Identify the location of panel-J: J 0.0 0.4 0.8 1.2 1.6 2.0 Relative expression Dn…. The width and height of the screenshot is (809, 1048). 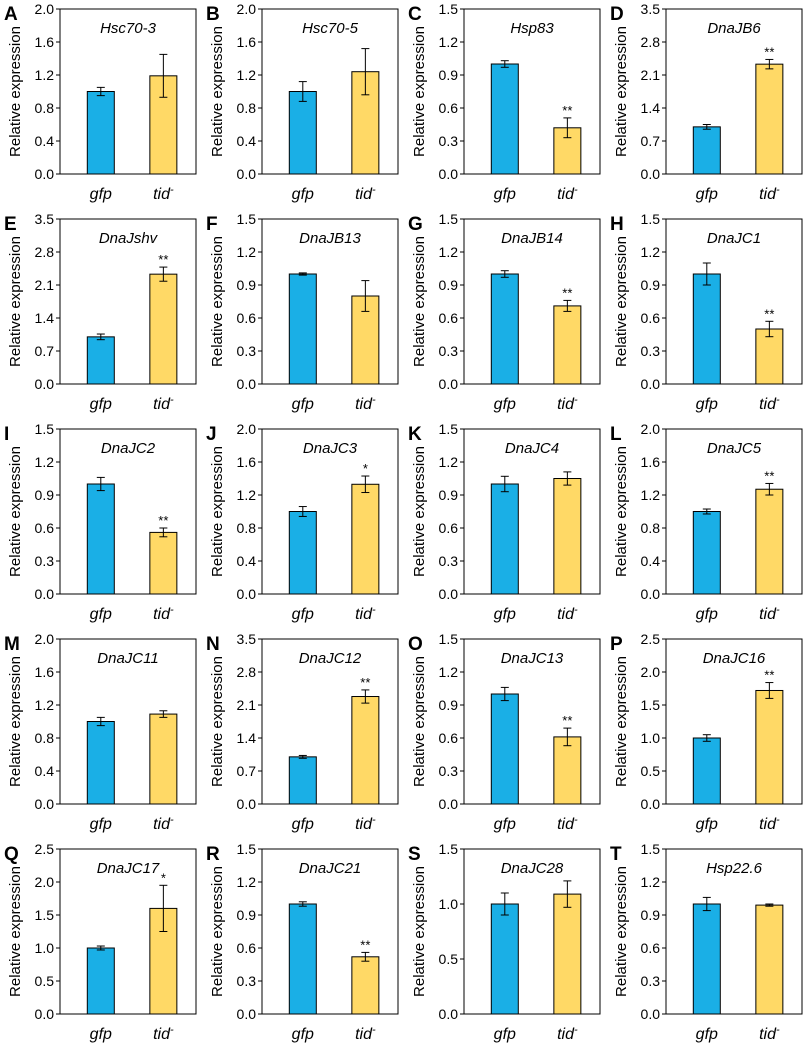
(302, 522).